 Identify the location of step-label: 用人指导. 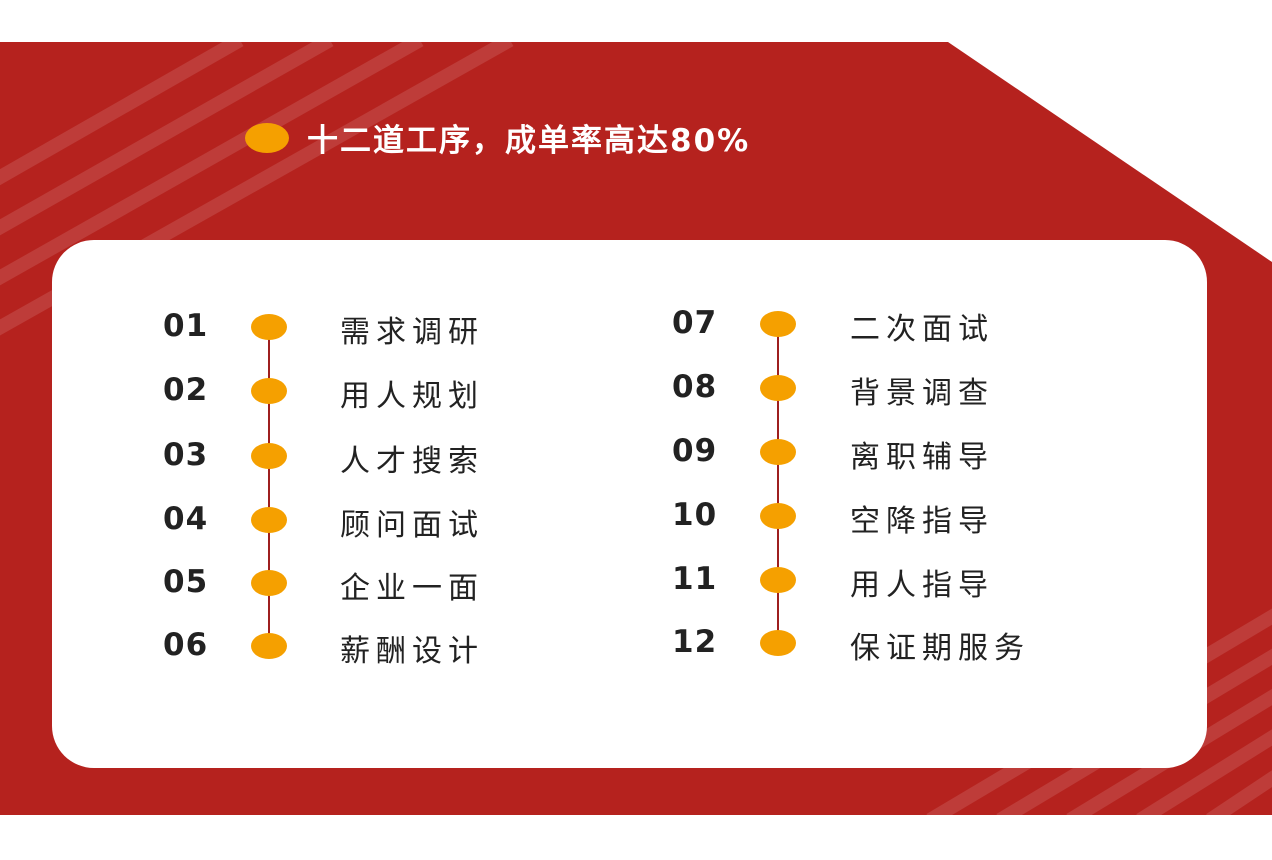
(922, 585).